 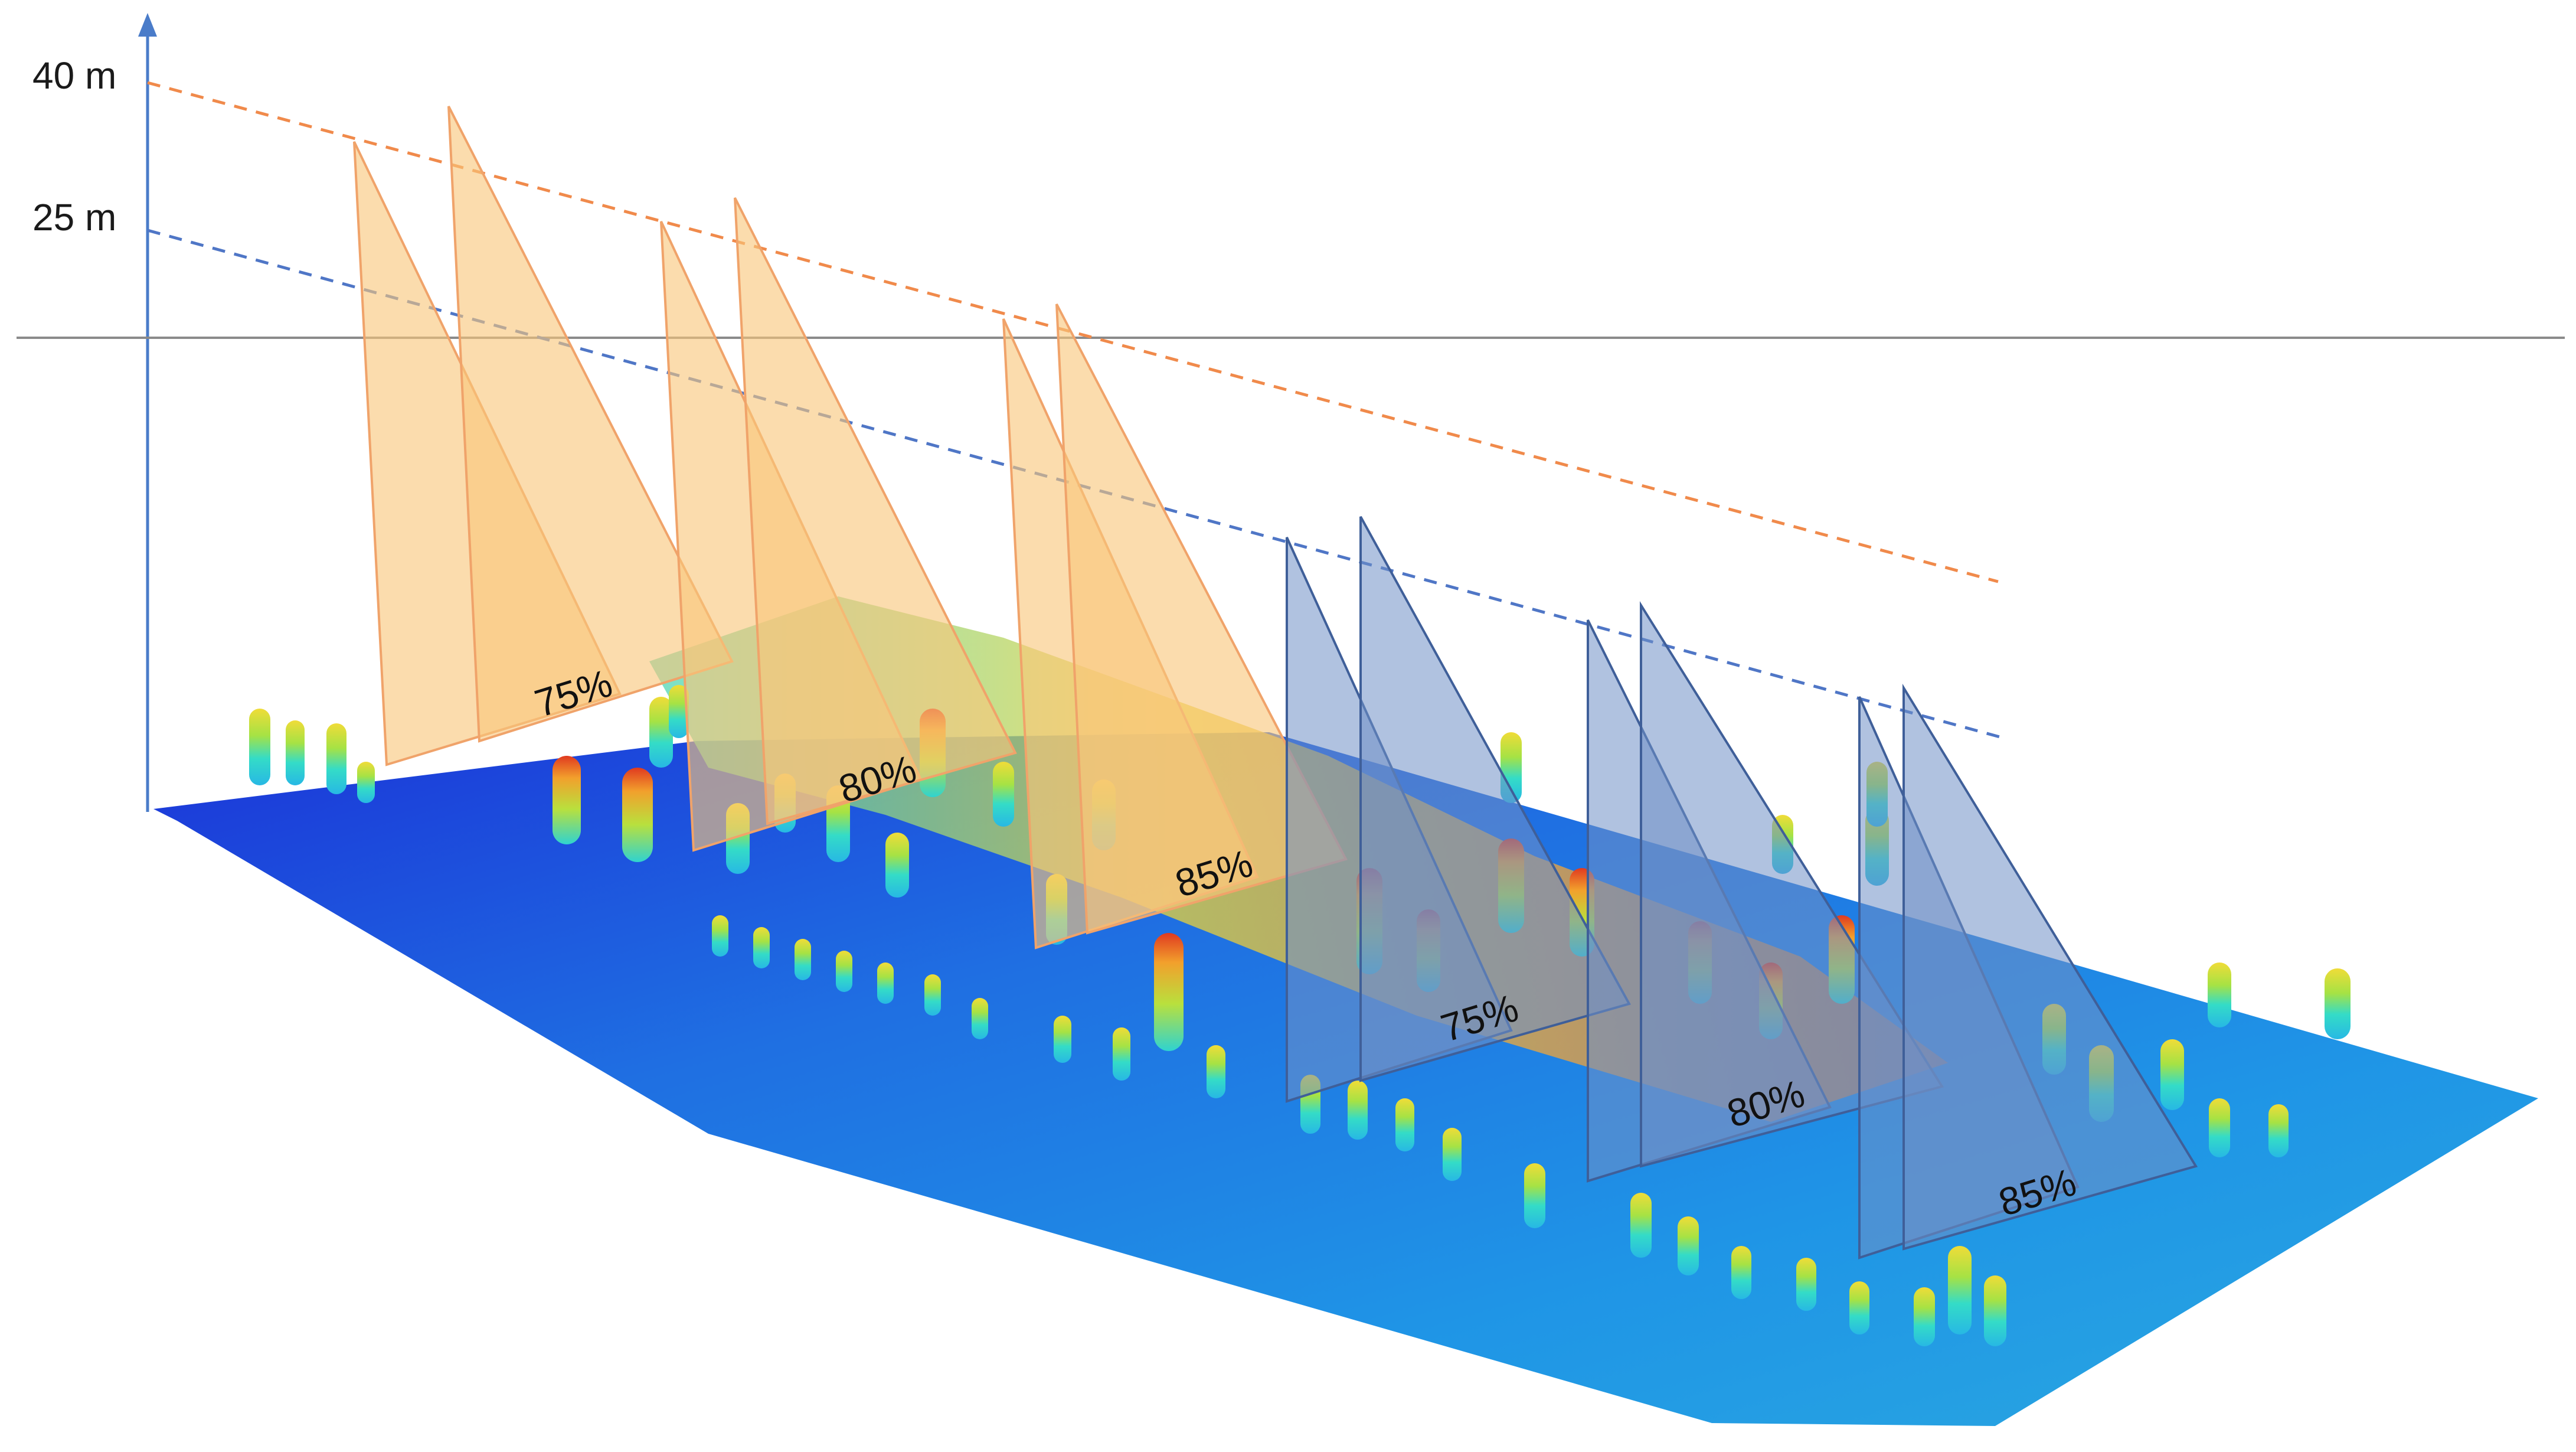 I want to click on axis-label-25m: 25 m, so click(x=74, y=217).